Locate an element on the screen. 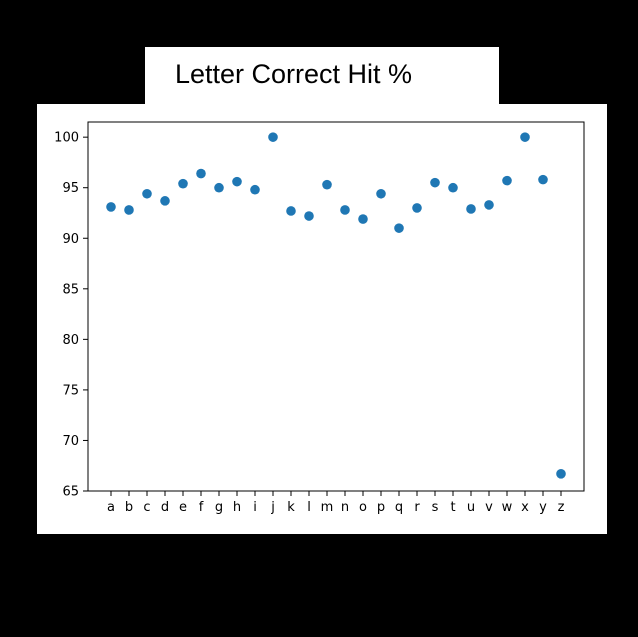  x-tick-label-x: x is located at coordinates (525, 507).